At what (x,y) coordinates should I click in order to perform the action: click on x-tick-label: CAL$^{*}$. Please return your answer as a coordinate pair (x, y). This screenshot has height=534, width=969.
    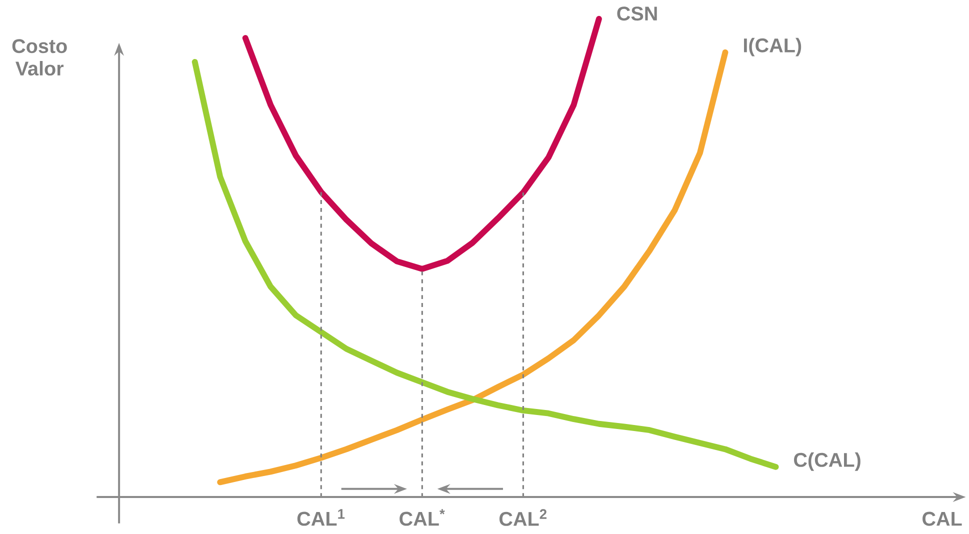
    Looking at the image, I should click on (422, 517).